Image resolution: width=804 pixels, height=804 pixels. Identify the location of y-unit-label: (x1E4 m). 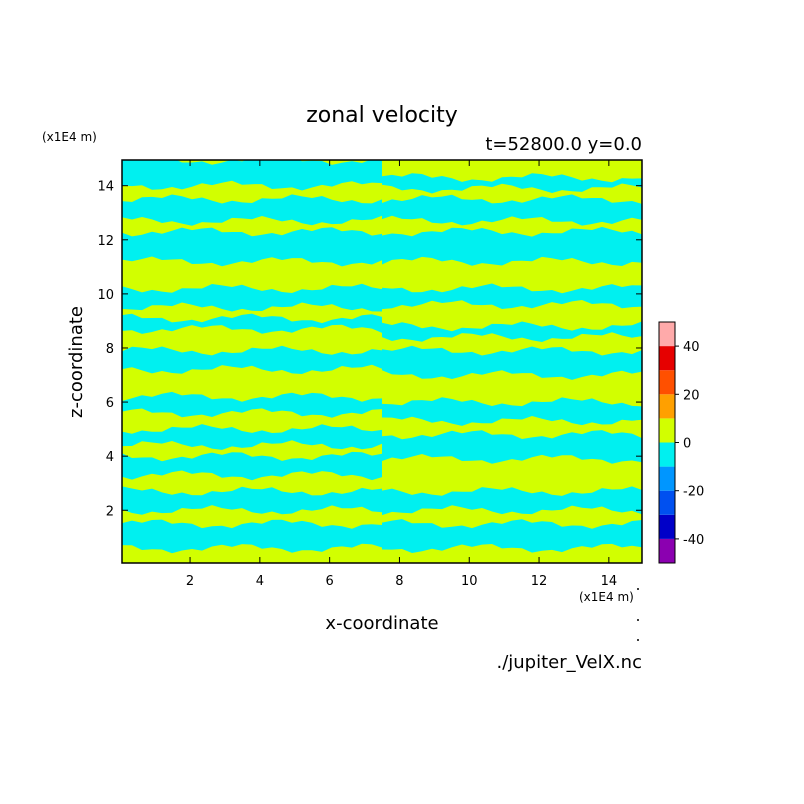
(69, 137).